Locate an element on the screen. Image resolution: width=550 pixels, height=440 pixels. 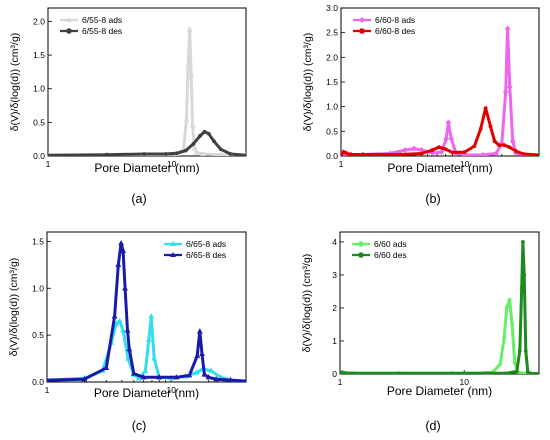
panel-caption: (c) is located at coordinates (139, 426).